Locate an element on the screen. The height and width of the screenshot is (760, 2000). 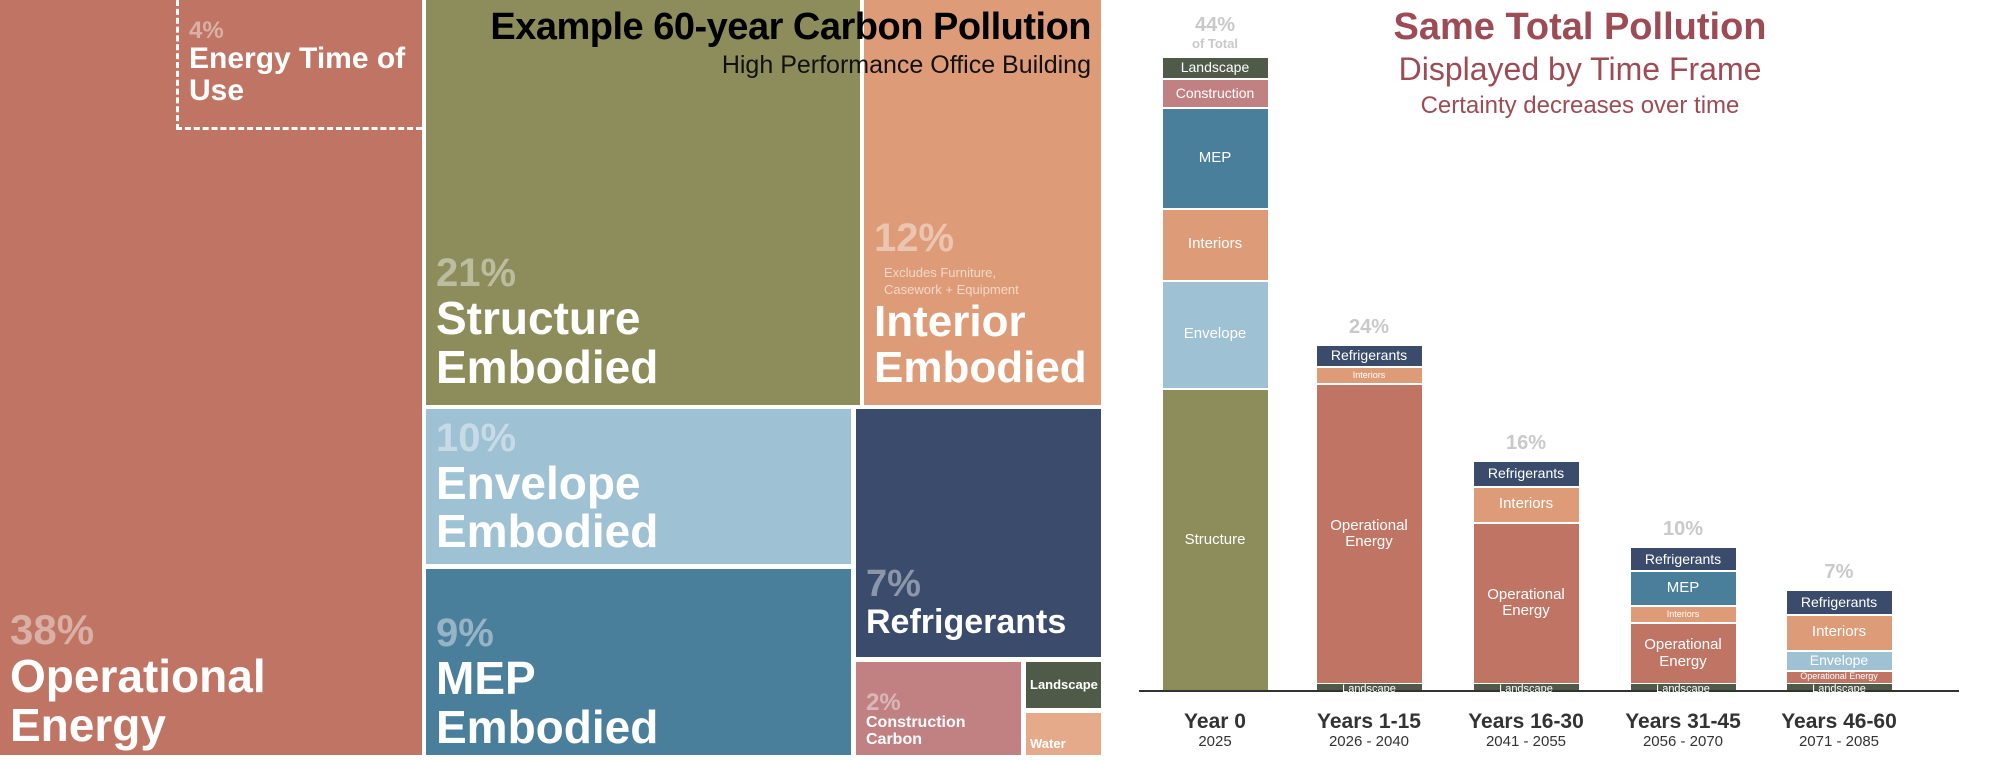
chart-title: Example 60-year Carbon Pollution is located at coordinates (790, 27).